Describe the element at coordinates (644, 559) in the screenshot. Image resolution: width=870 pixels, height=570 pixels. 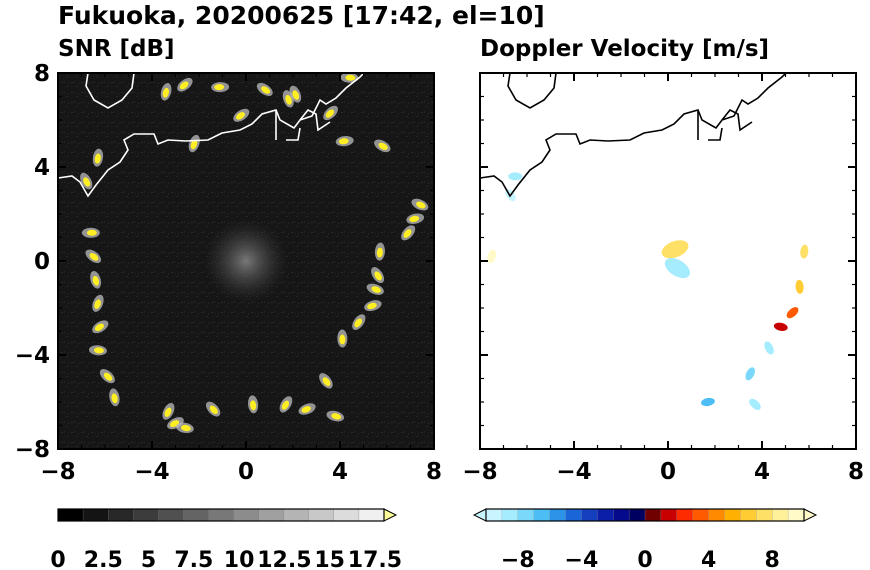
I see `velocity-colorbar-tick: 0` at that location.